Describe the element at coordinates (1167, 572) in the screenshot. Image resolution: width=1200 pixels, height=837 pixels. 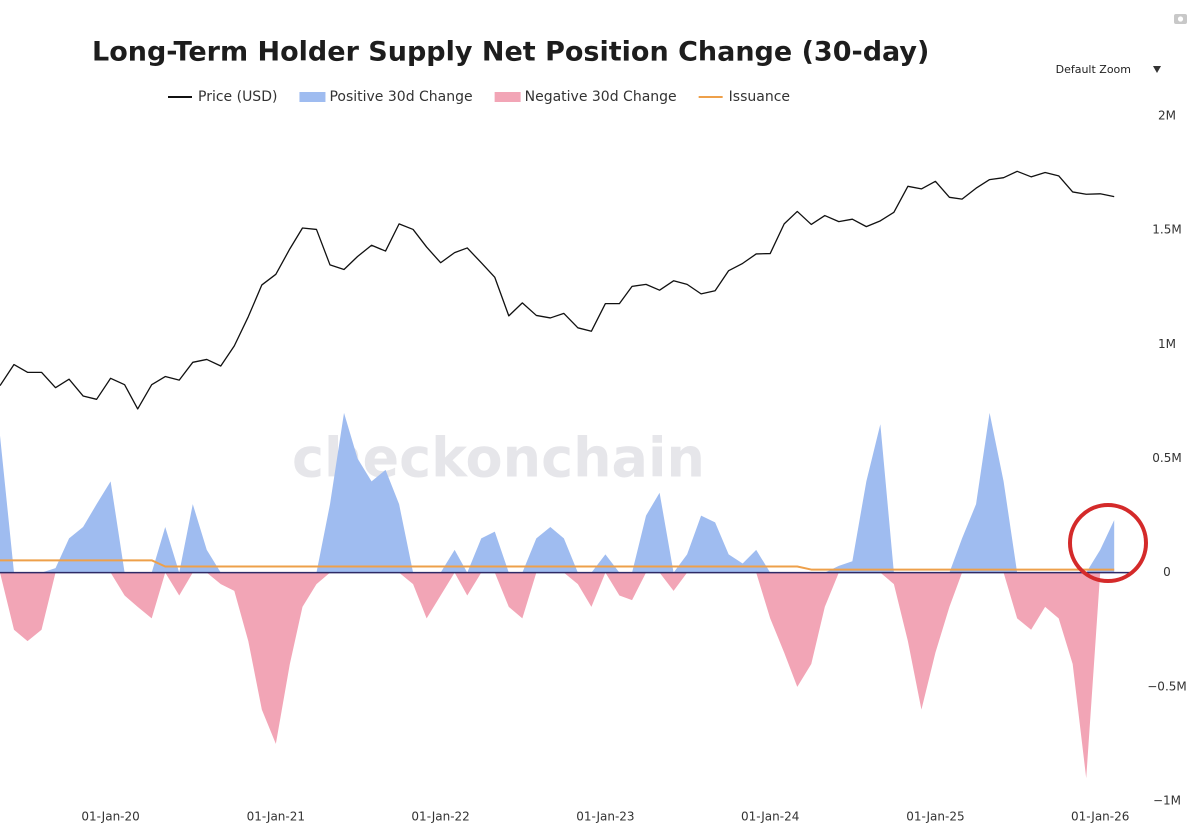
I see `y-tick-label: 0` at that location.